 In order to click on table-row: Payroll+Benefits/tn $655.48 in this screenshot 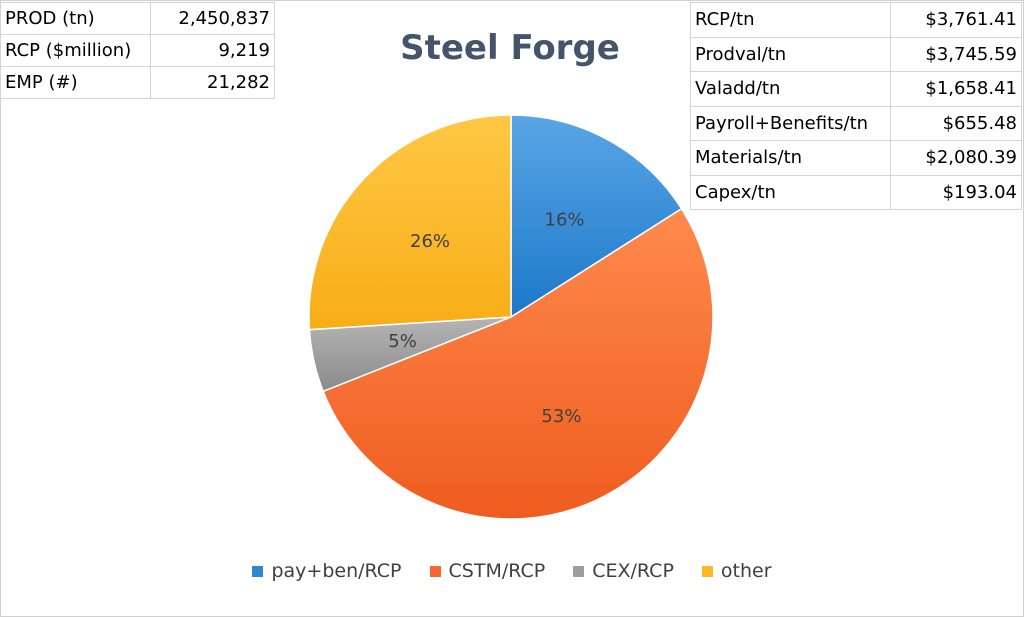, I will do `click(856, 123)`.